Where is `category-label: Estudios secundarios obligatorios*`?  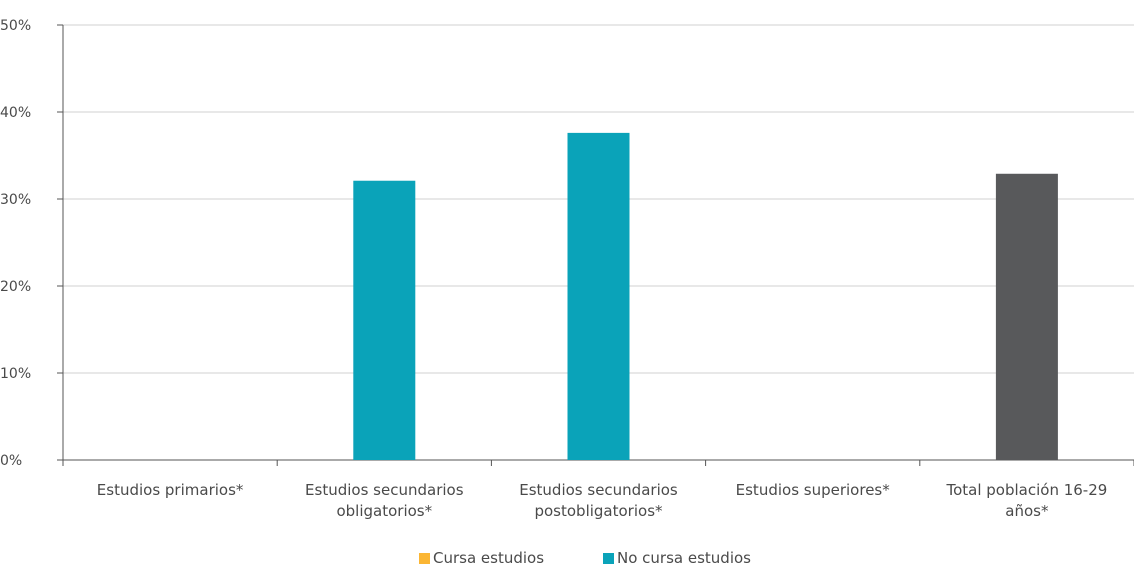
category-label: Estudios secundarios obligatorios* is located at coordinates (384, 500).